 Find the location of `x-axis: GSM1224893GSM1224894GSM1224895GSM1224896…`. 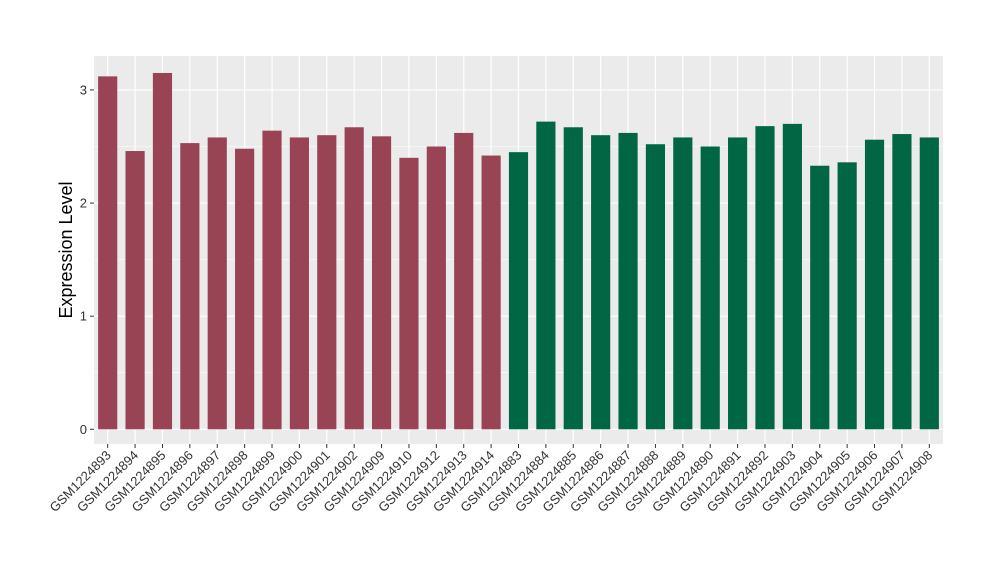

x-axis: GSM1224893GSM1224894GSM1224895GSM1224896… is located at coordinates (490, 479).